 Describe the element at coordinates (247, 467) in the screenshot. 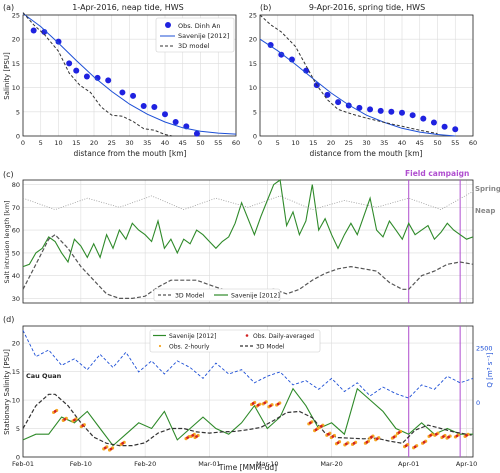

I see `panel-d-xlabel: Time [MMM-dd]` at that location.